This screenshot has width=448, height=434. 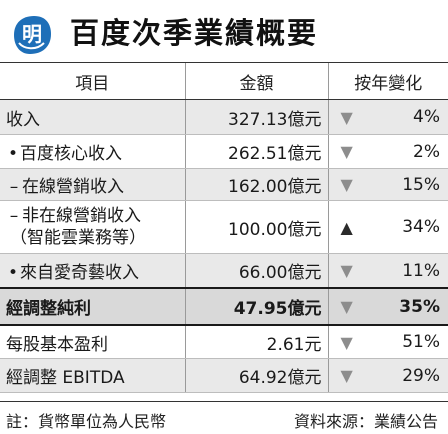 I want to click on table-row: • 來自愛奇藝收入 66.00億元 ▼ 11%, so click(x=224, y=271).